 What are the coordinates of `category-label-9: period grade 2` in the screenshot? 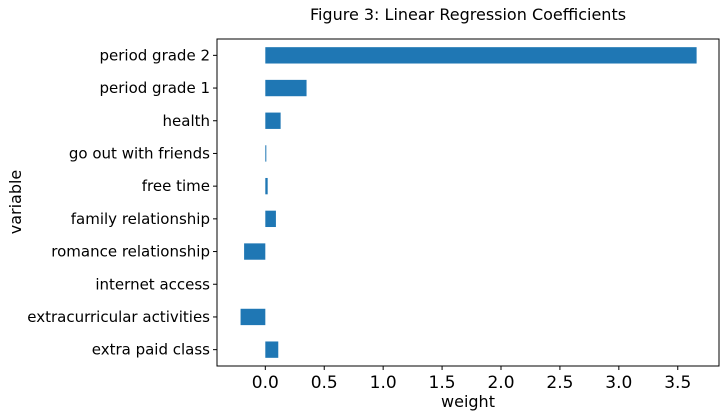 It's located at (155, 55).